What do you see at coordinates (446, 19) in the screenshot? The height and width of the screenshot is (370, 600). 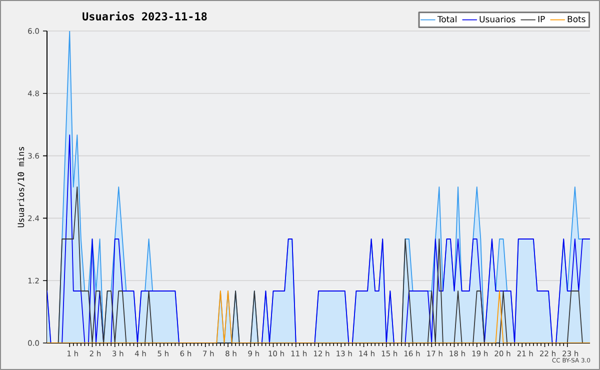 I see `legend-label: Total` at bounding box center [446, 19].